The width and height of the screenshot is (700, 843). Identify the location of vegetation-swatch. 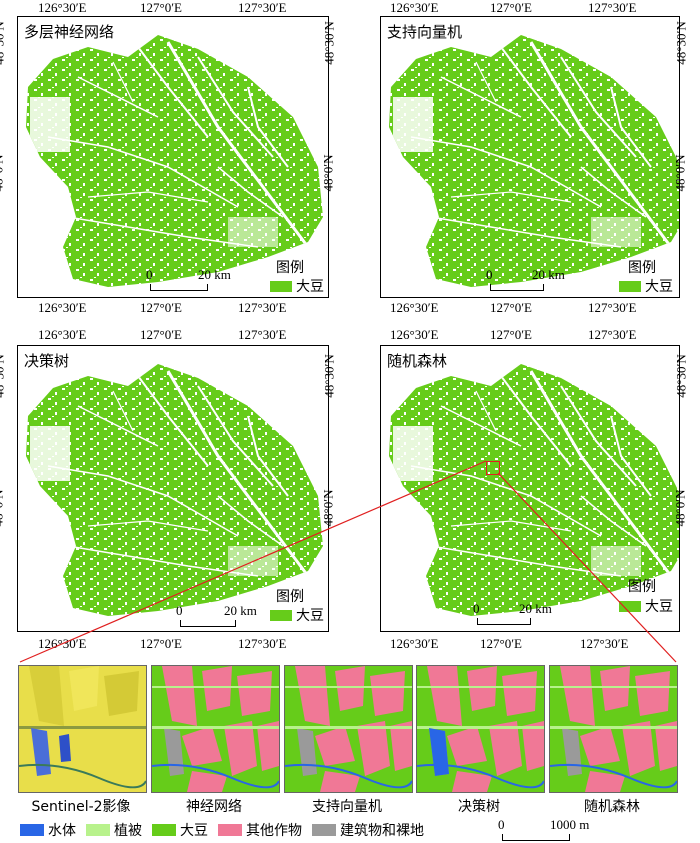
(98, 830).